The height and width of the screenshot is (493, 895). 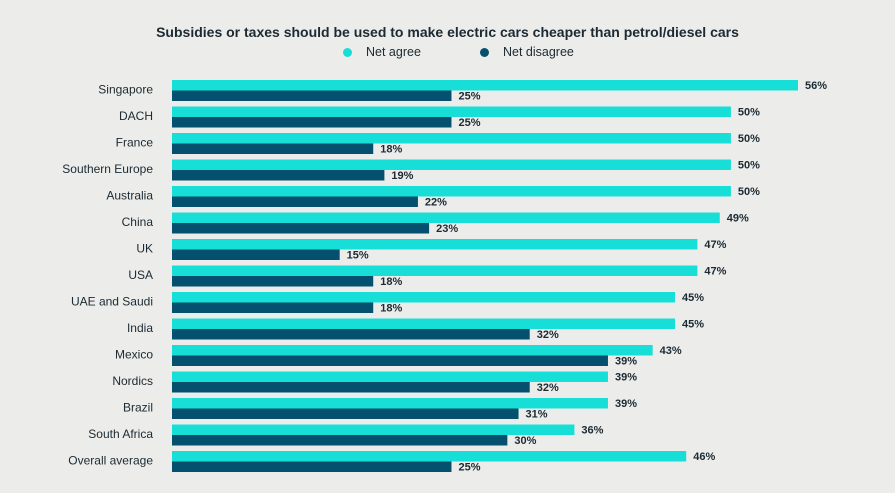 I want to click on bar-agree-india, so click(x=424, y=323).